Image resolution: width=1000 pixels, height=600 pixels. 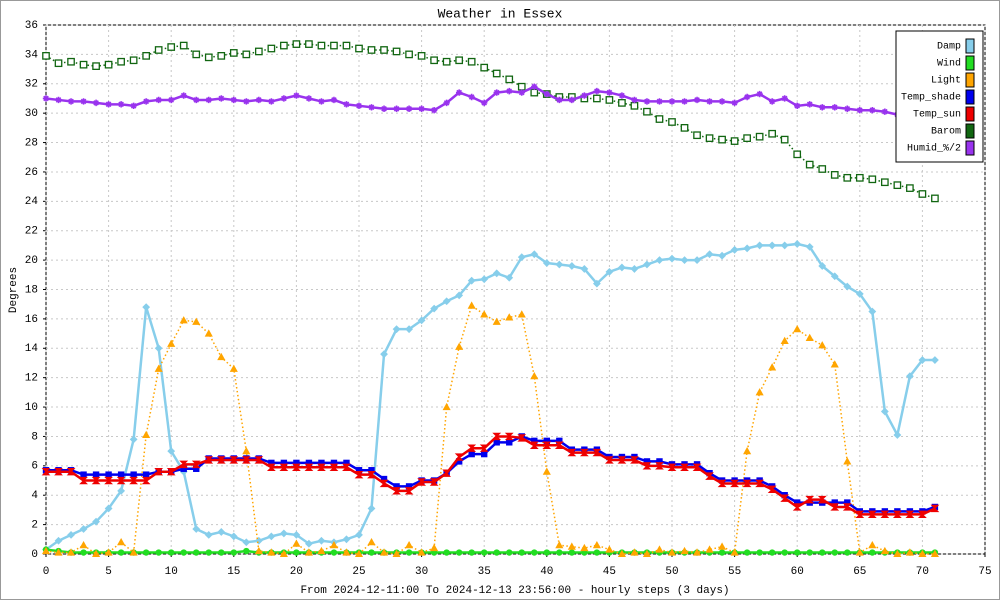 I want to click on legend-label: Temp_sun, so click(x=937, y=115).